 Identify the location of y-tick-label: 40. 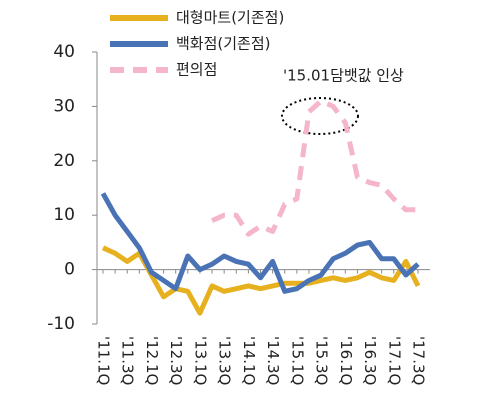
(64, 52).